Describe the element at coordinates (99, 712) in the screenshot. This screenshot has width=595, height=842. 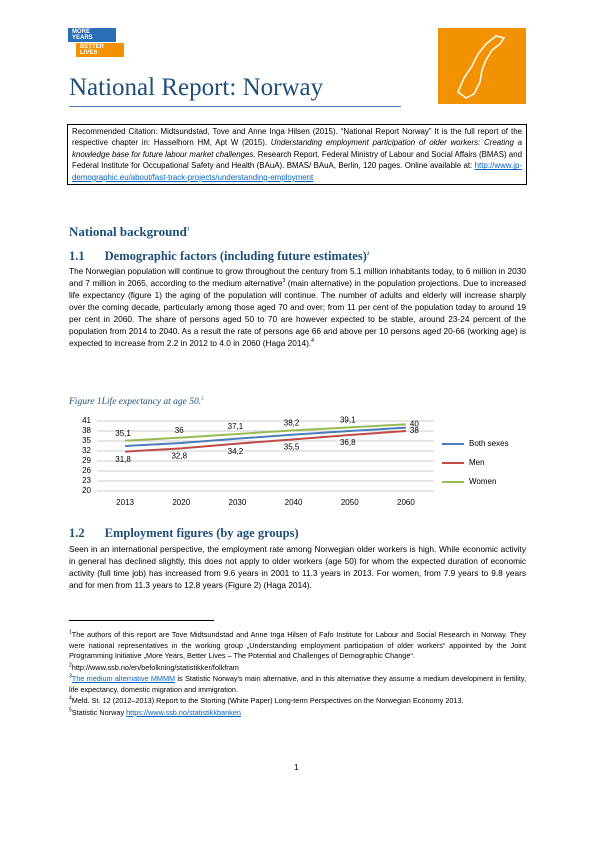
I see `footnote-text: Statistic Norway` at that location.